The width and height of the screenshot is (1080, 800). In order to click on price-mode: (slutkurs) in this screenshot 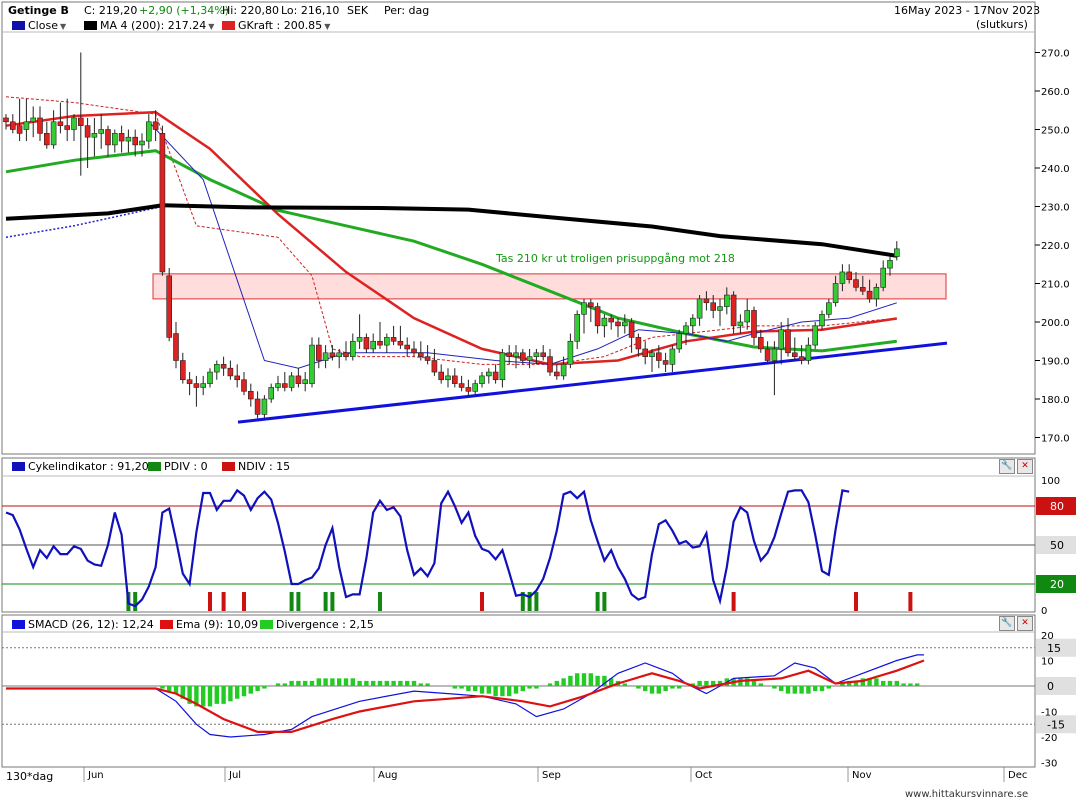, I will do `click(1002, 24)`.